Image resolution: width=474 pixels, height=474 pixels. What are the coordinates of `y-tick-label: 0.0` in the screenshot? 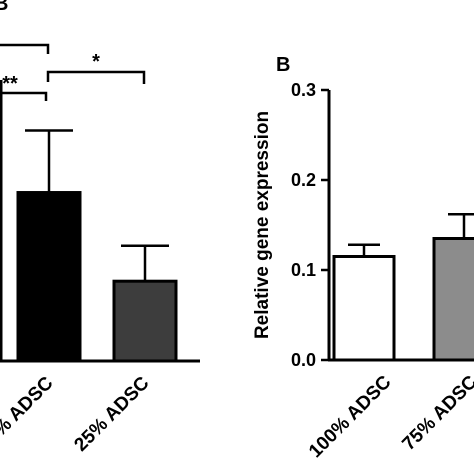 It's located at (303, 360).